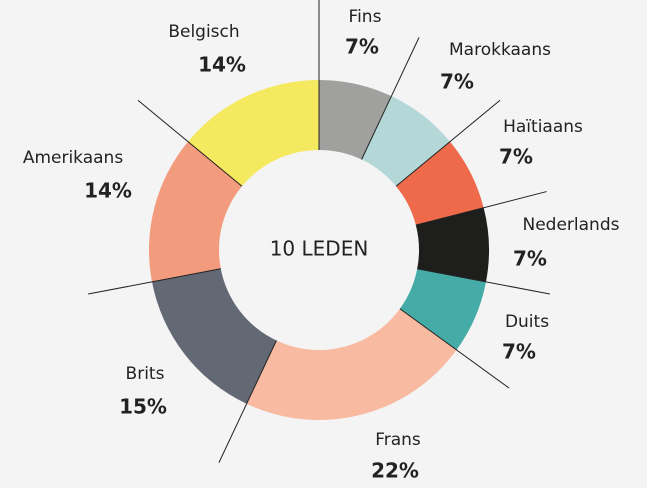  What do you see at coordinates (73, 158) in the screenshot?
I see `slice-name: Amerikaans` at bounding box center [73, 158].